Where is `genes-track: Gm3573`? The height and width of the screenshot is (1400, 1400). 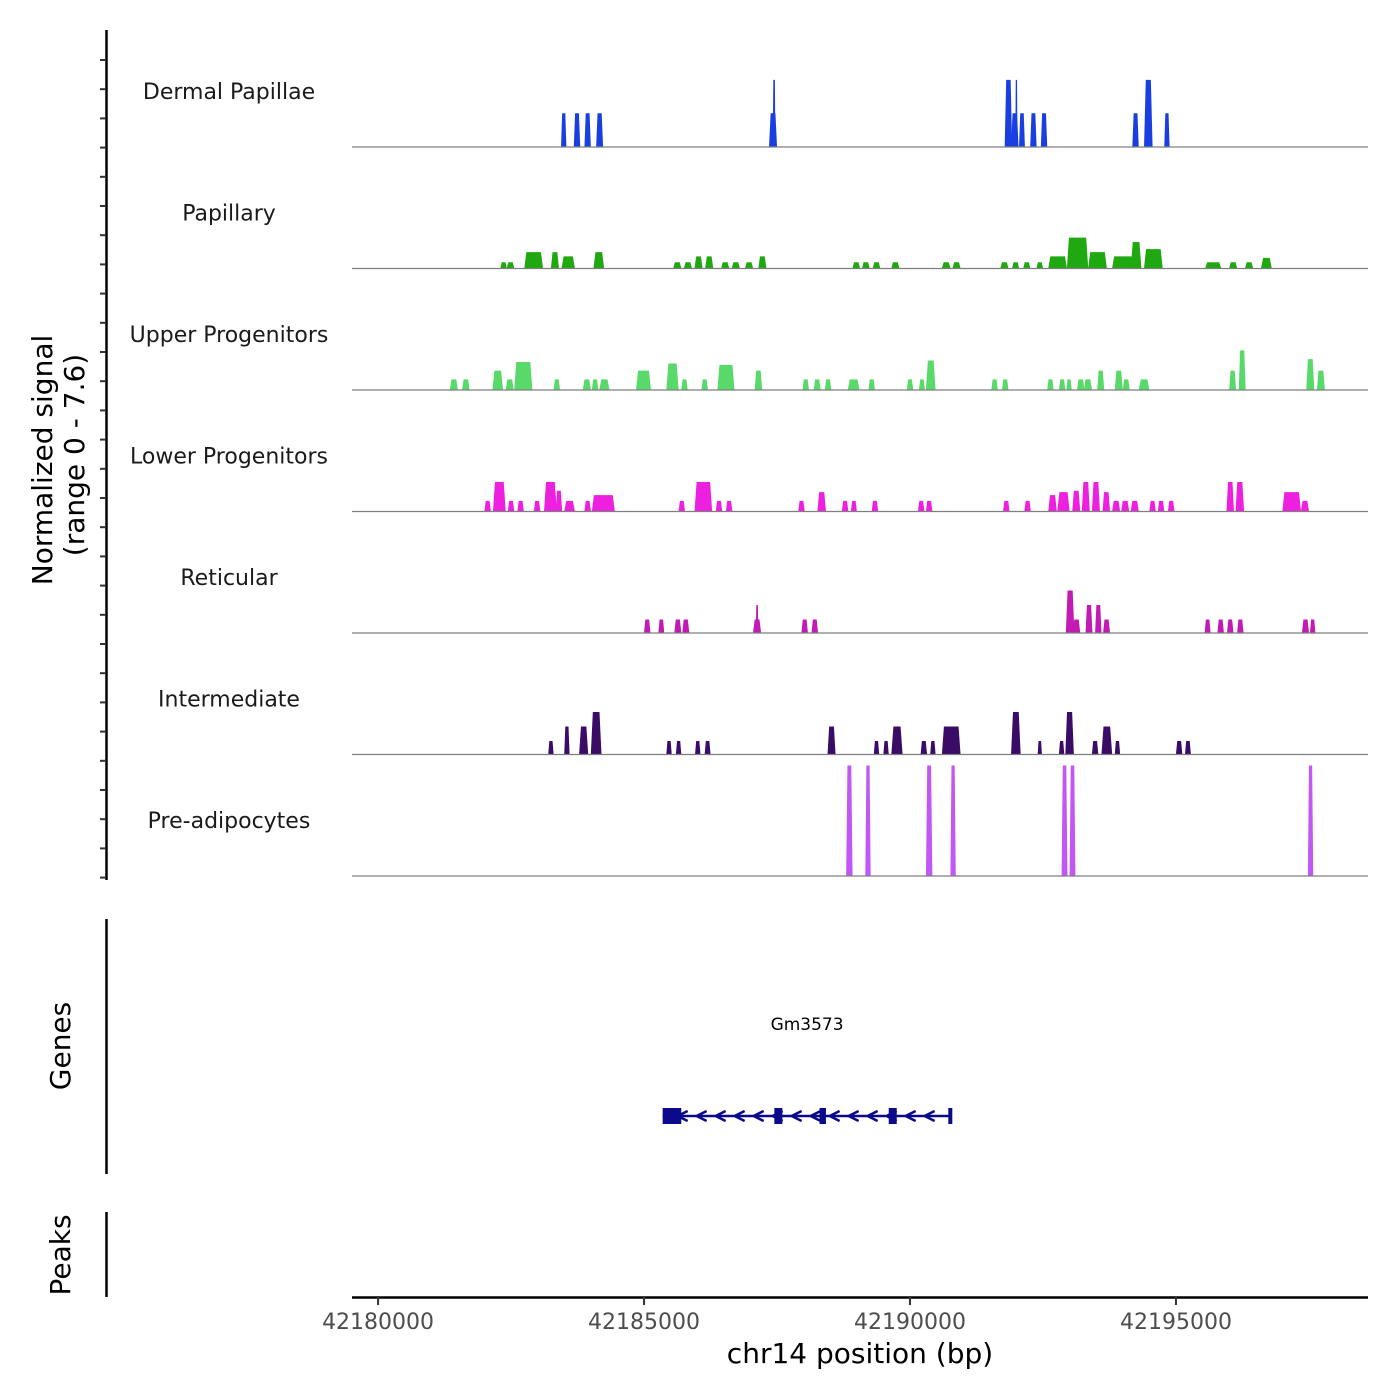 genes-track: Gm3573 is located at coordinates (807, 1069).